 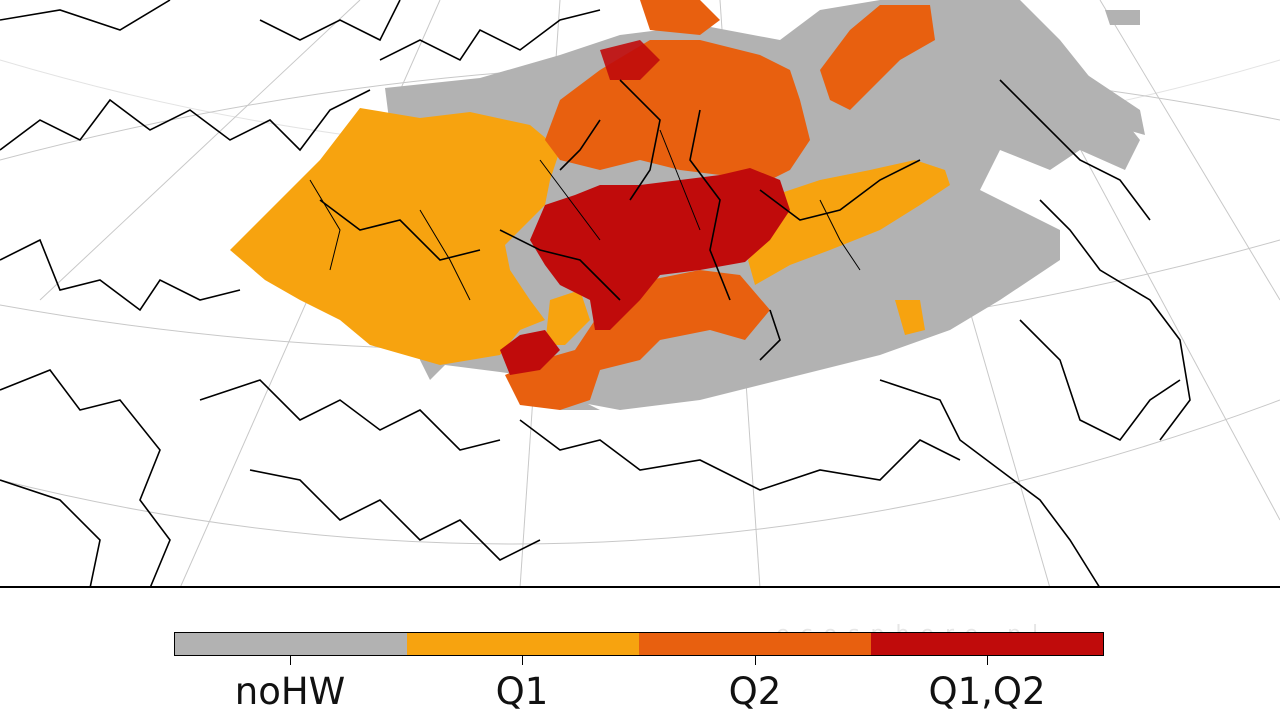 I want to click on rivers, so click(x=585, y=215).